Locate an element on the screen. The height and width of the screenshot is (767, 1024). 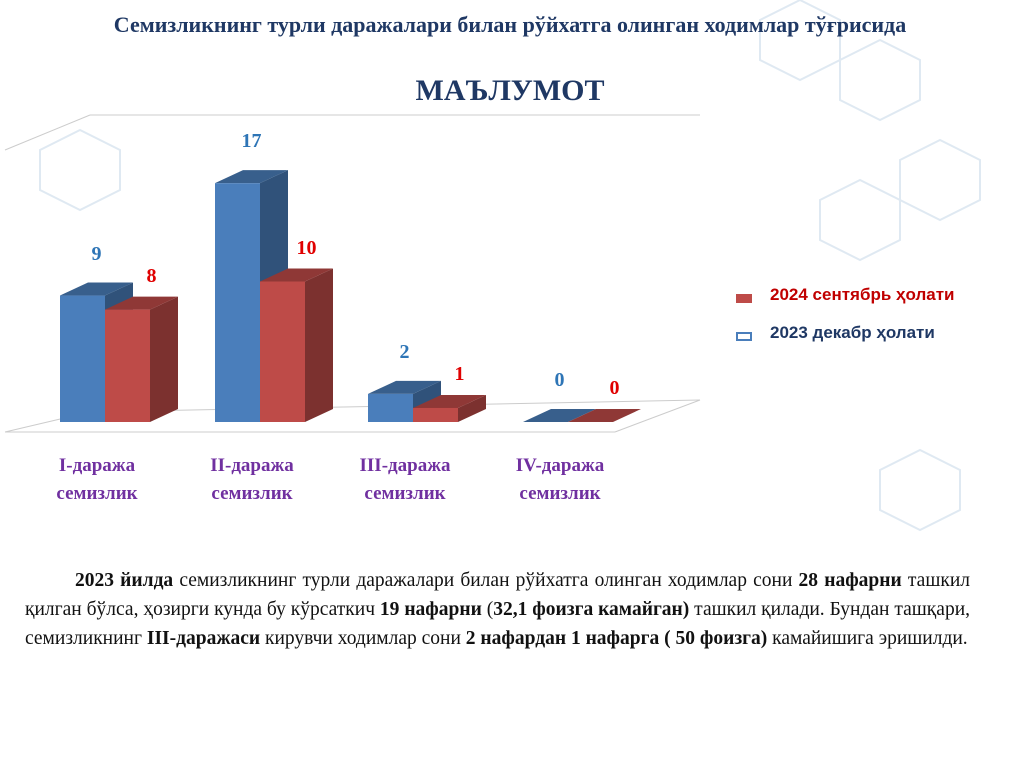
data-label: 17 is located at coordinates (251, 141).